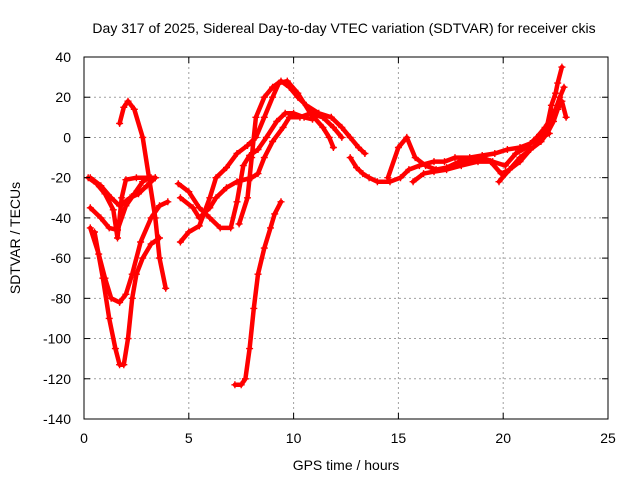 This screenshot has width=640, height=480. What do you see at coordinates (63, 57) in the screenshot?
I see `y-tick-label: 40` at bounding box center [63, 57].